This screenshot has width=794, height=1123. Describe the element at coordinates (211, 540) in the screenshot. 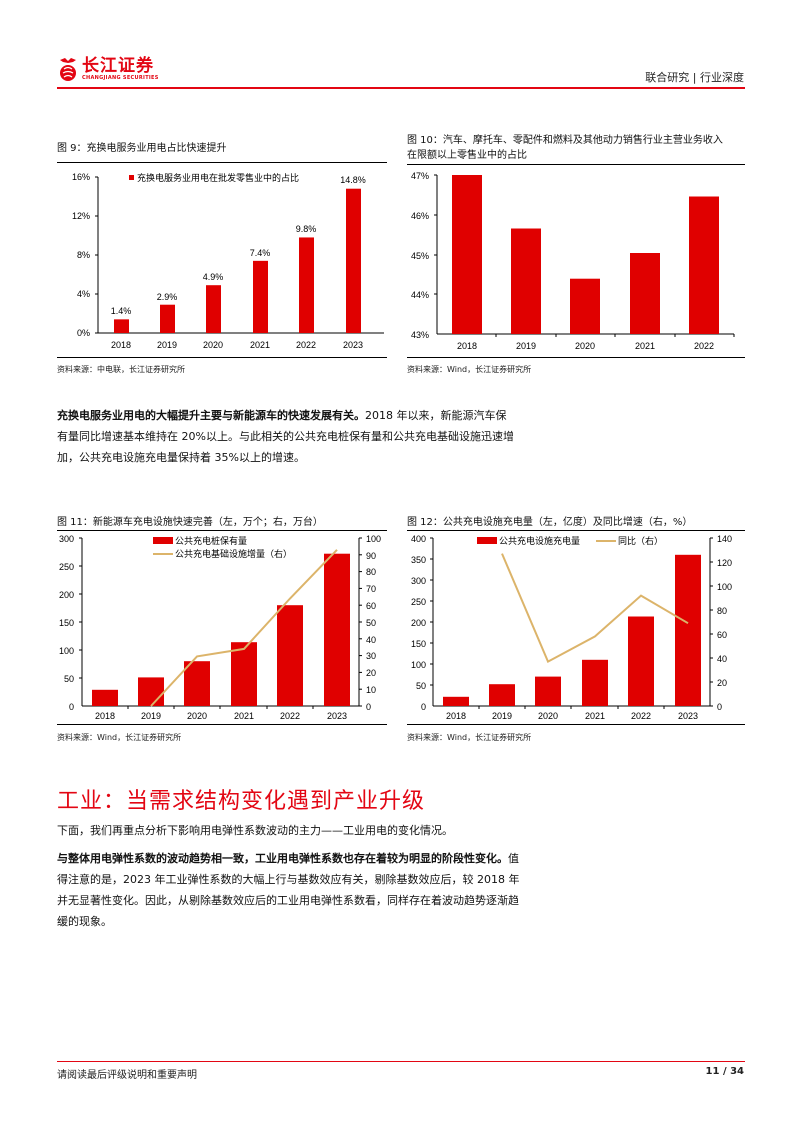

I see `svg-text: 公共充电桩保有量` at that location.